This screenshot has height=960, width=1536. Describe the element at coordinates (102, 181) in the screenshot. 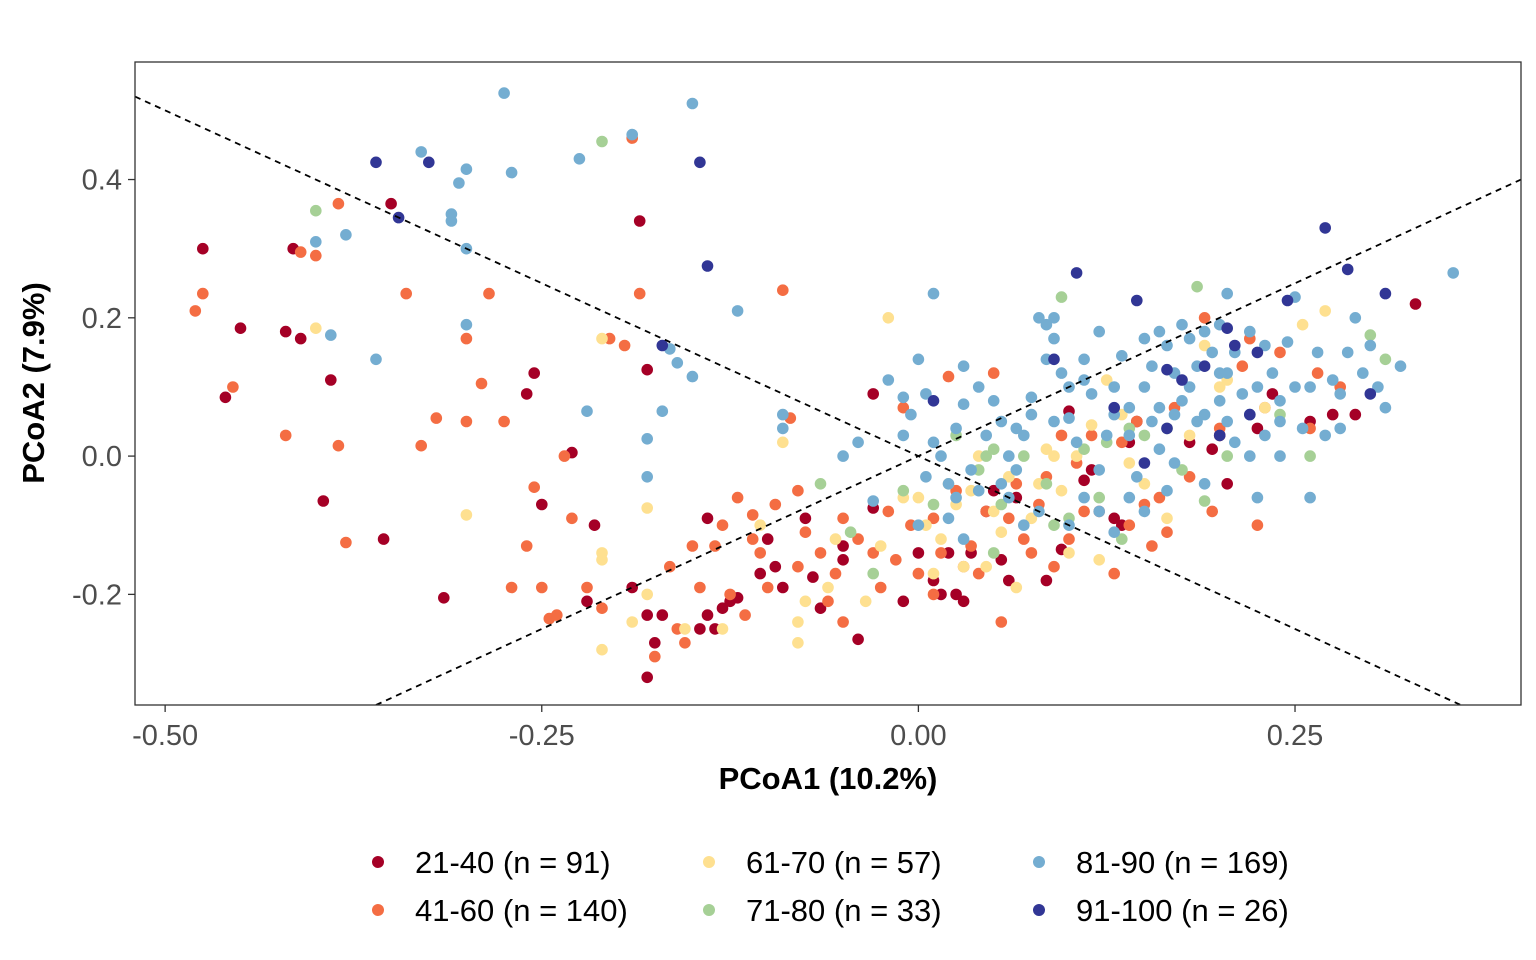

I see `y-tick-label: 0.4` at that location.